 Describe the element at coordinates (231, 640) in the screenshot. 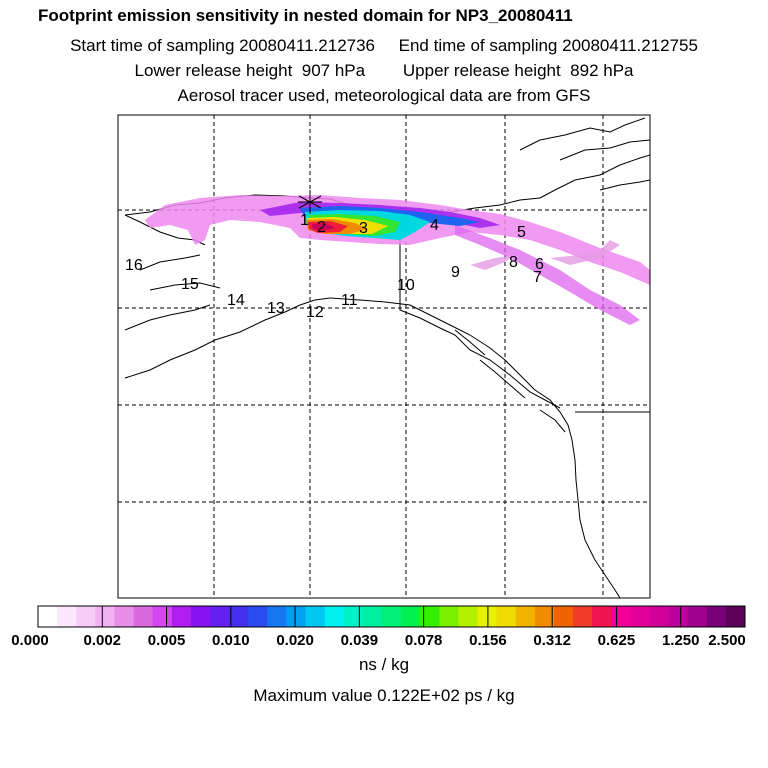

I see `colorbar-tick-label: 0.010` at that location.